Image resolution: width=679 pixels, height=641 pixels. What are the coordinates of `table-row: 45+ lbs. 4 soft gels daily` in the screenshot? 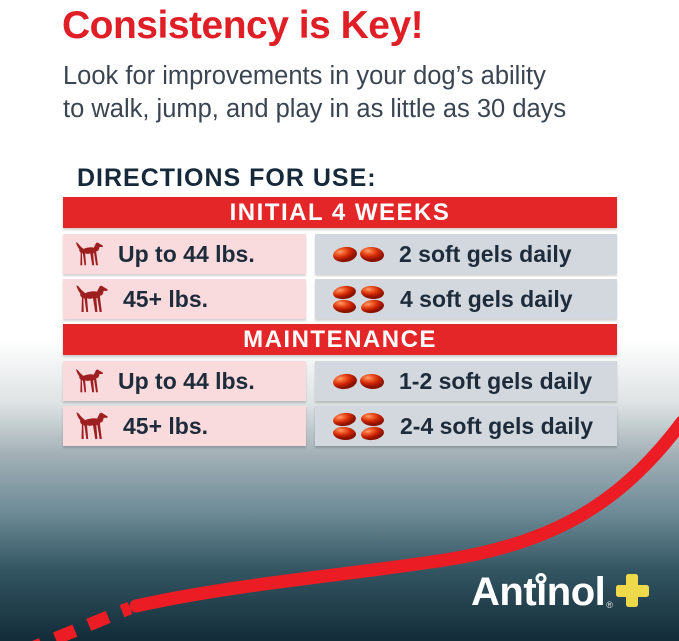 It's located at (340, 299).